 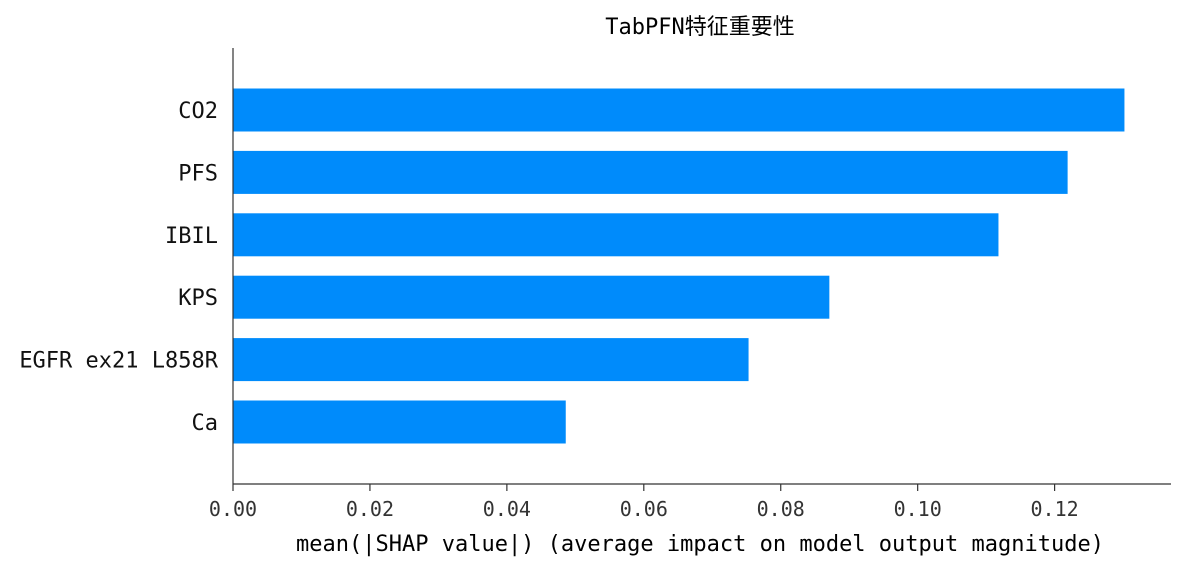 What do you see at coordinates (531, 297) in the screenshot?
I see `bar-kps` at bounding box center [531, 297].